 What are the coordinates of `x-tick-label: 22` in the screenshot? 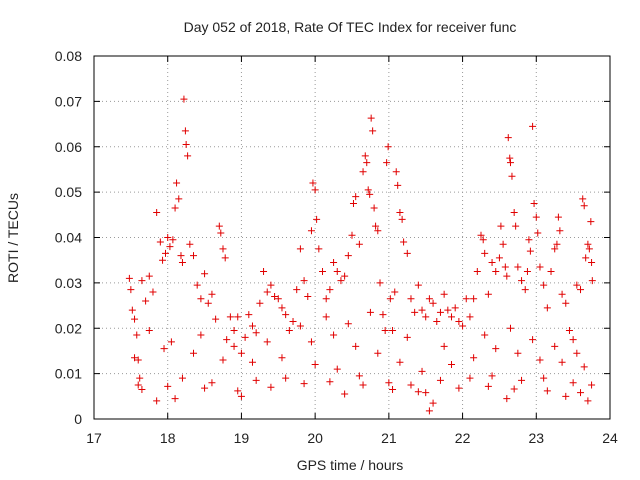 It's located at (463, 438).